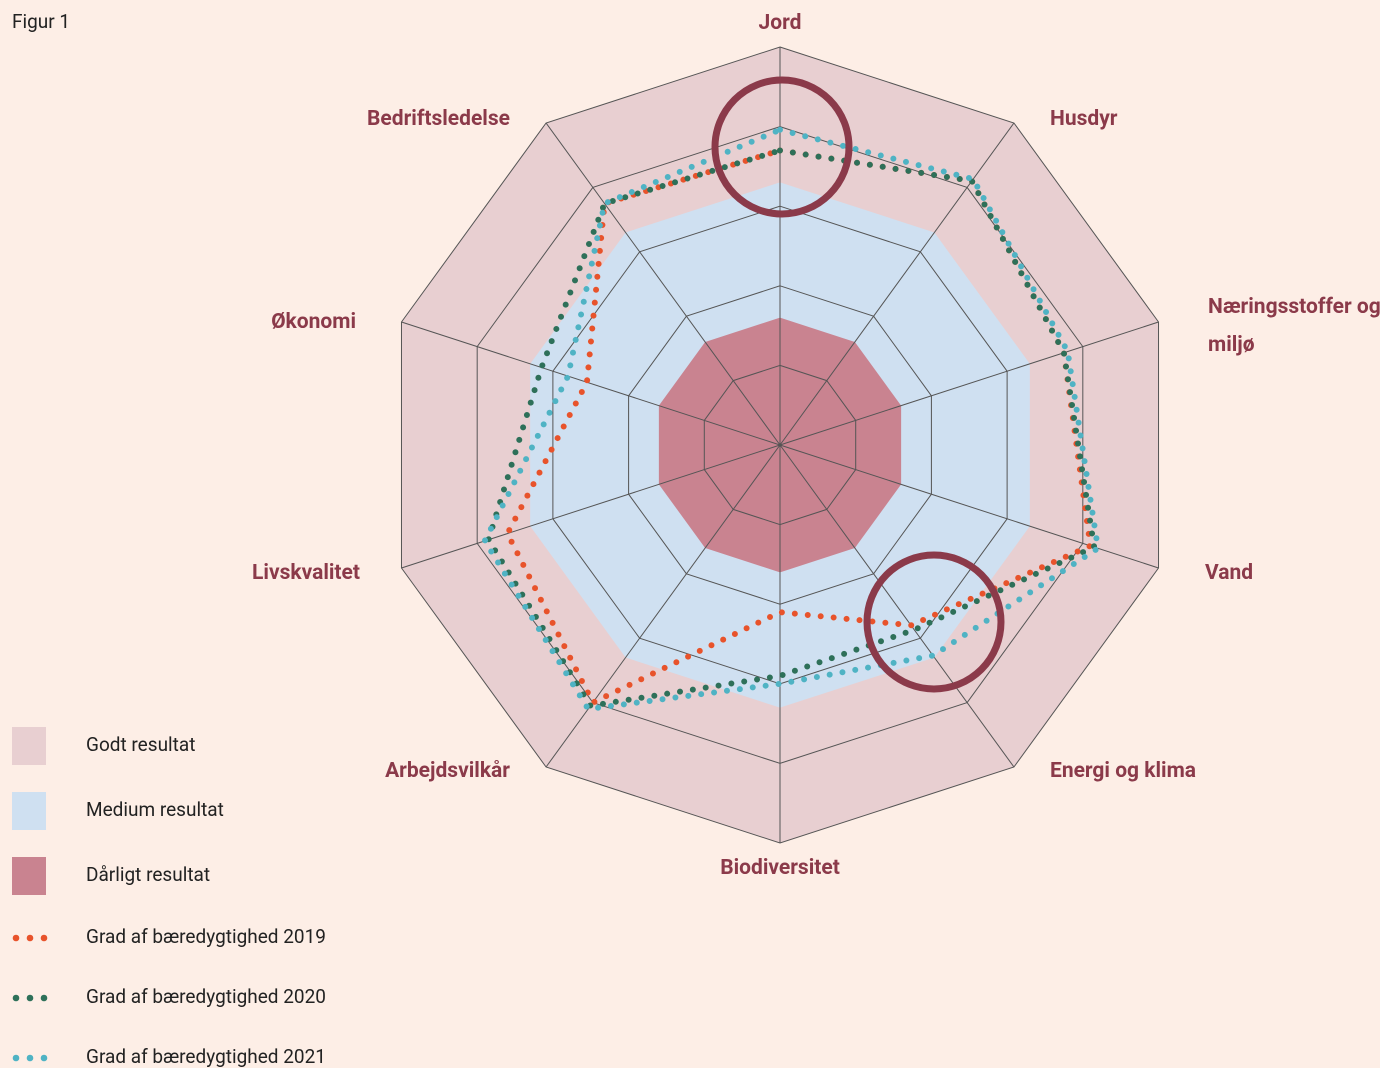 This screenshot has height=1068, width=1380. Describe the element at coordinates (155, 809) in the screenshot. I see `legend-label: Medium resultat` at that location.